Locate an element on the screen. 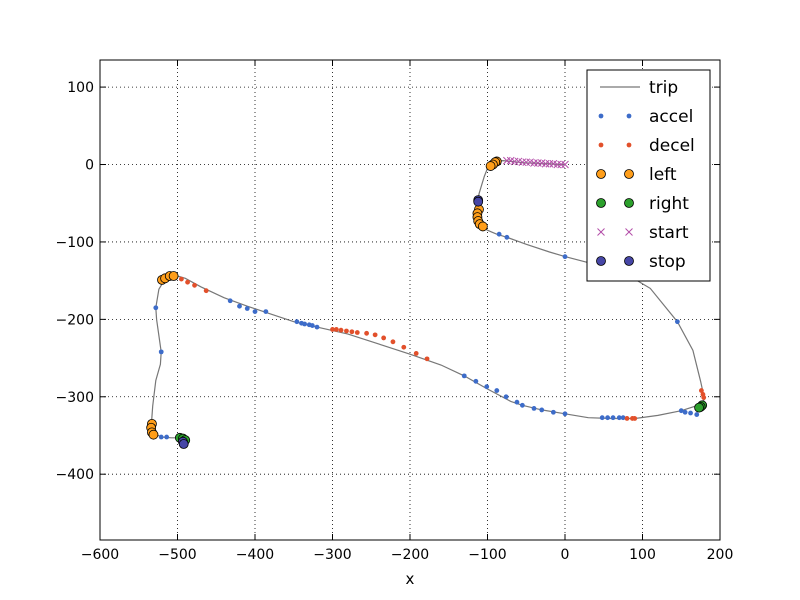 The height and width of the screenshot is (600, 800). x-tick-label: −200 is located at coordinates (410, 555).